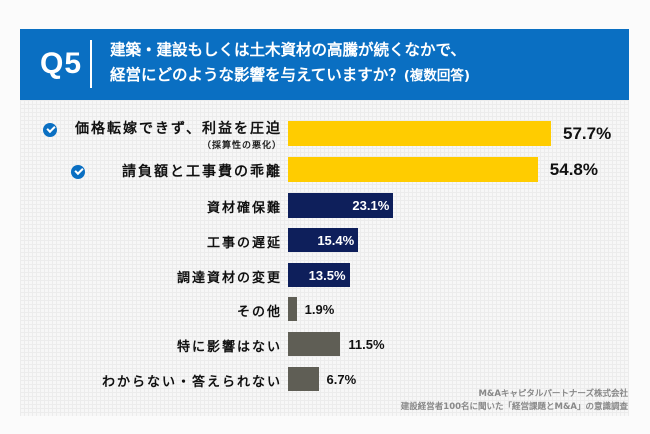  I want to click on question-suffix: (複数回答), so click(437, 76).